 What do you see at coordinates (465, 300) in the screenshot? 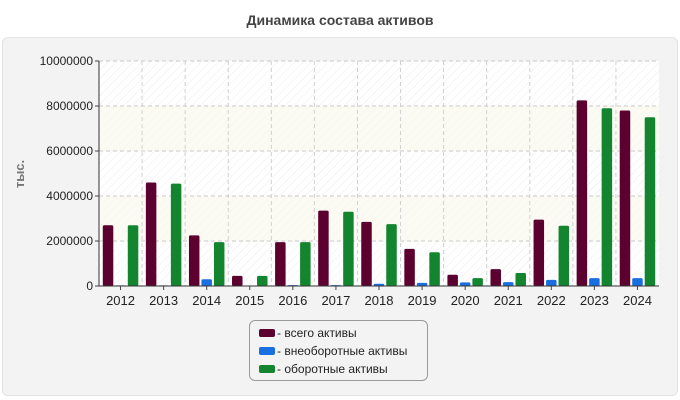
I see `x-tick-label: 2020` at bounding box center [465, 300].